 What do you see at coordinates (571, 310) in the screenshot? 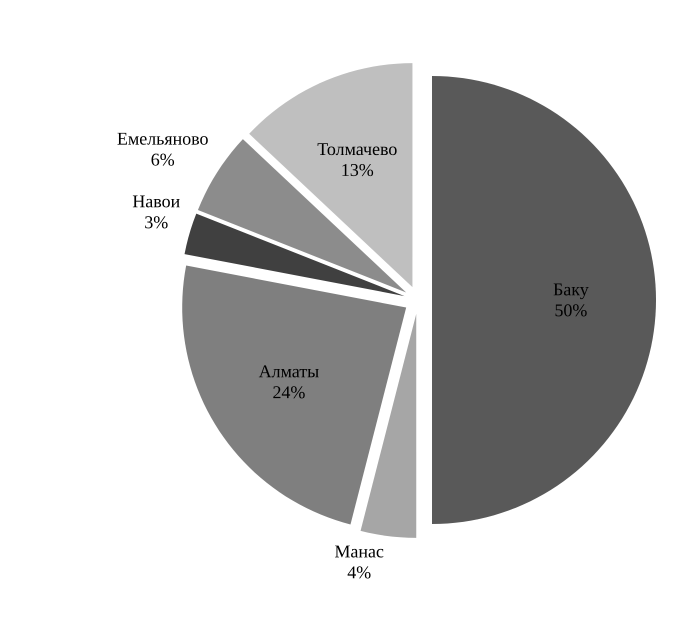
I see `data-label: 50%` at bounding box center [571, 310].